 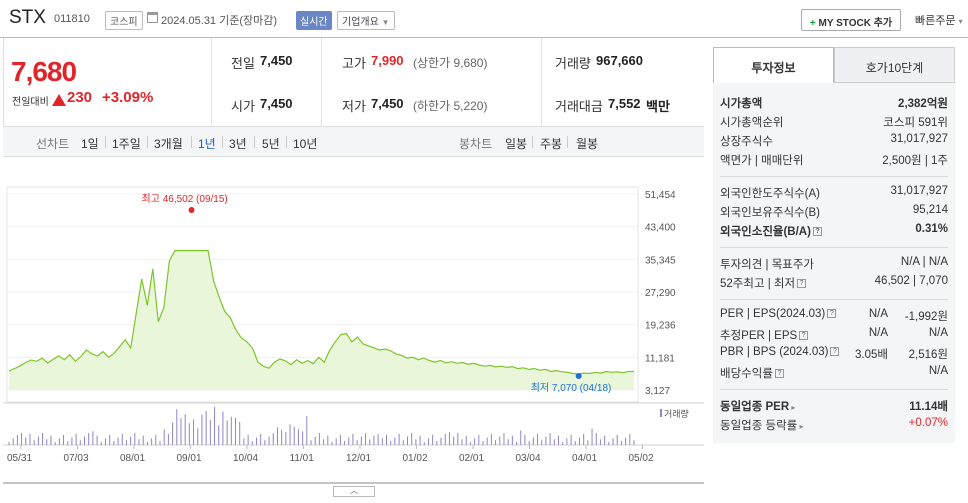 What do you see at coordinates (660, 358) in the screenshot?
I see `y-tick-label: 11,181` at bounding box center [660, 358].